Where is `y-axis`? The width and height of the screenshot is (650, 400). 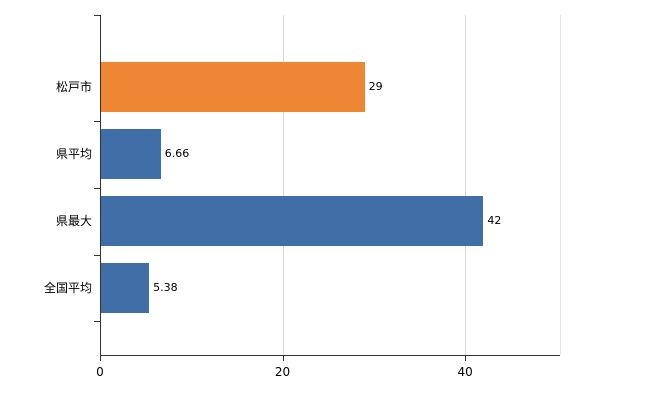 y-axis is located at coordinates (100, 185).